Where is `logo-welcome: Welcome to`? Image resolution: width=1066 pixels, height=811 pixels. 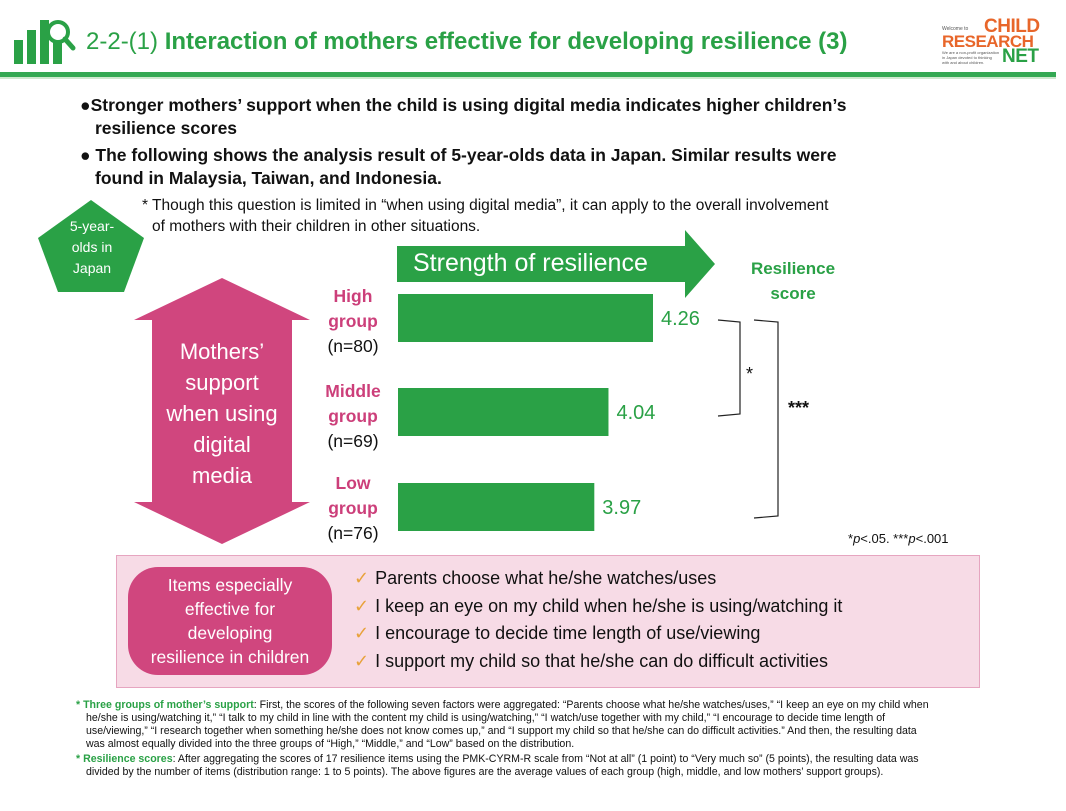
logo-welcome: Welcome to is located at coordinates (955, 29).